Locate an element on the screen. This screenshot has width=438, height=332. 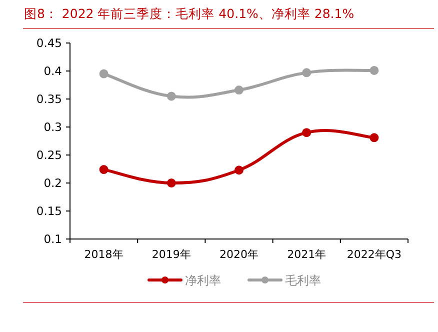
y-tick-label: 0.3 is located at coordinates (53, 127).